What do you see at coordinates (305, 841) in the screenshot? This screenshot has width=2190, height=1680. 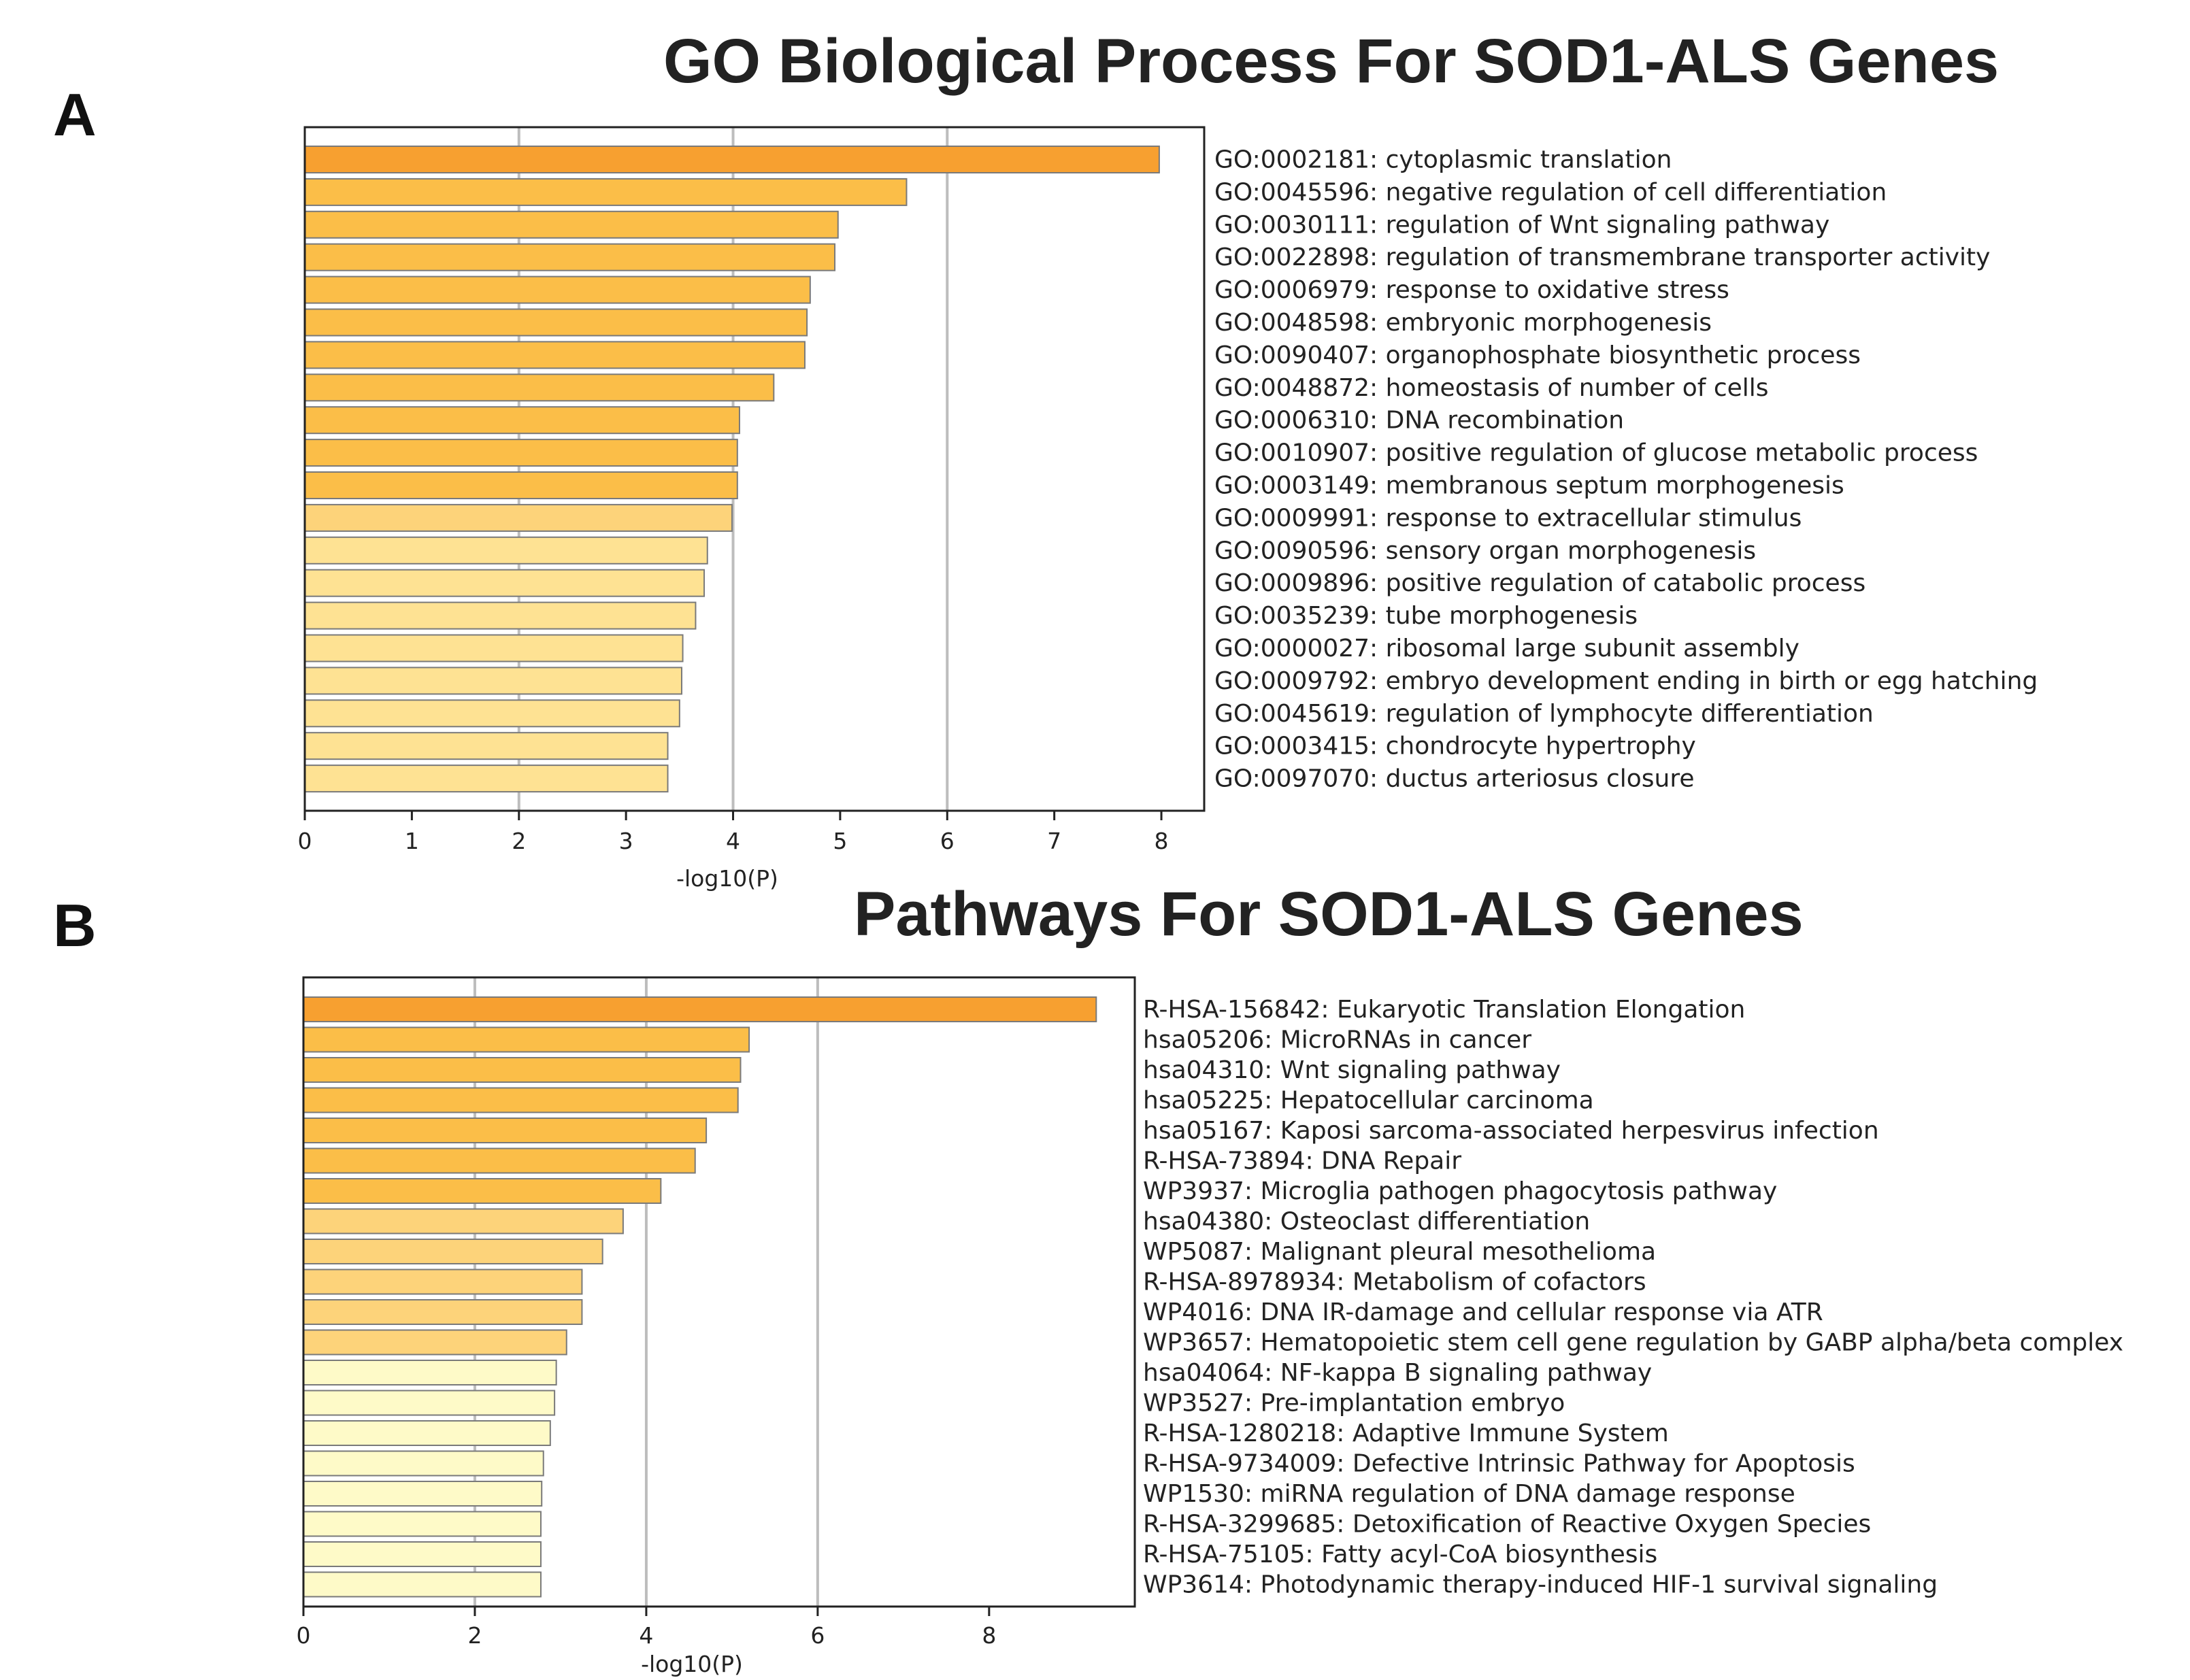 I see `chart-a-x-tick-label: 0` at bounding box center [305, 841].